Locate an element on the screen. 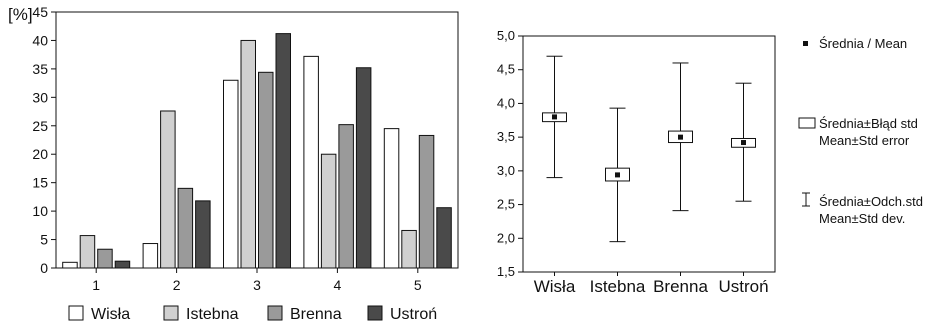  box-y-tick-label: 2,5 is located at coordinates (506, 204).